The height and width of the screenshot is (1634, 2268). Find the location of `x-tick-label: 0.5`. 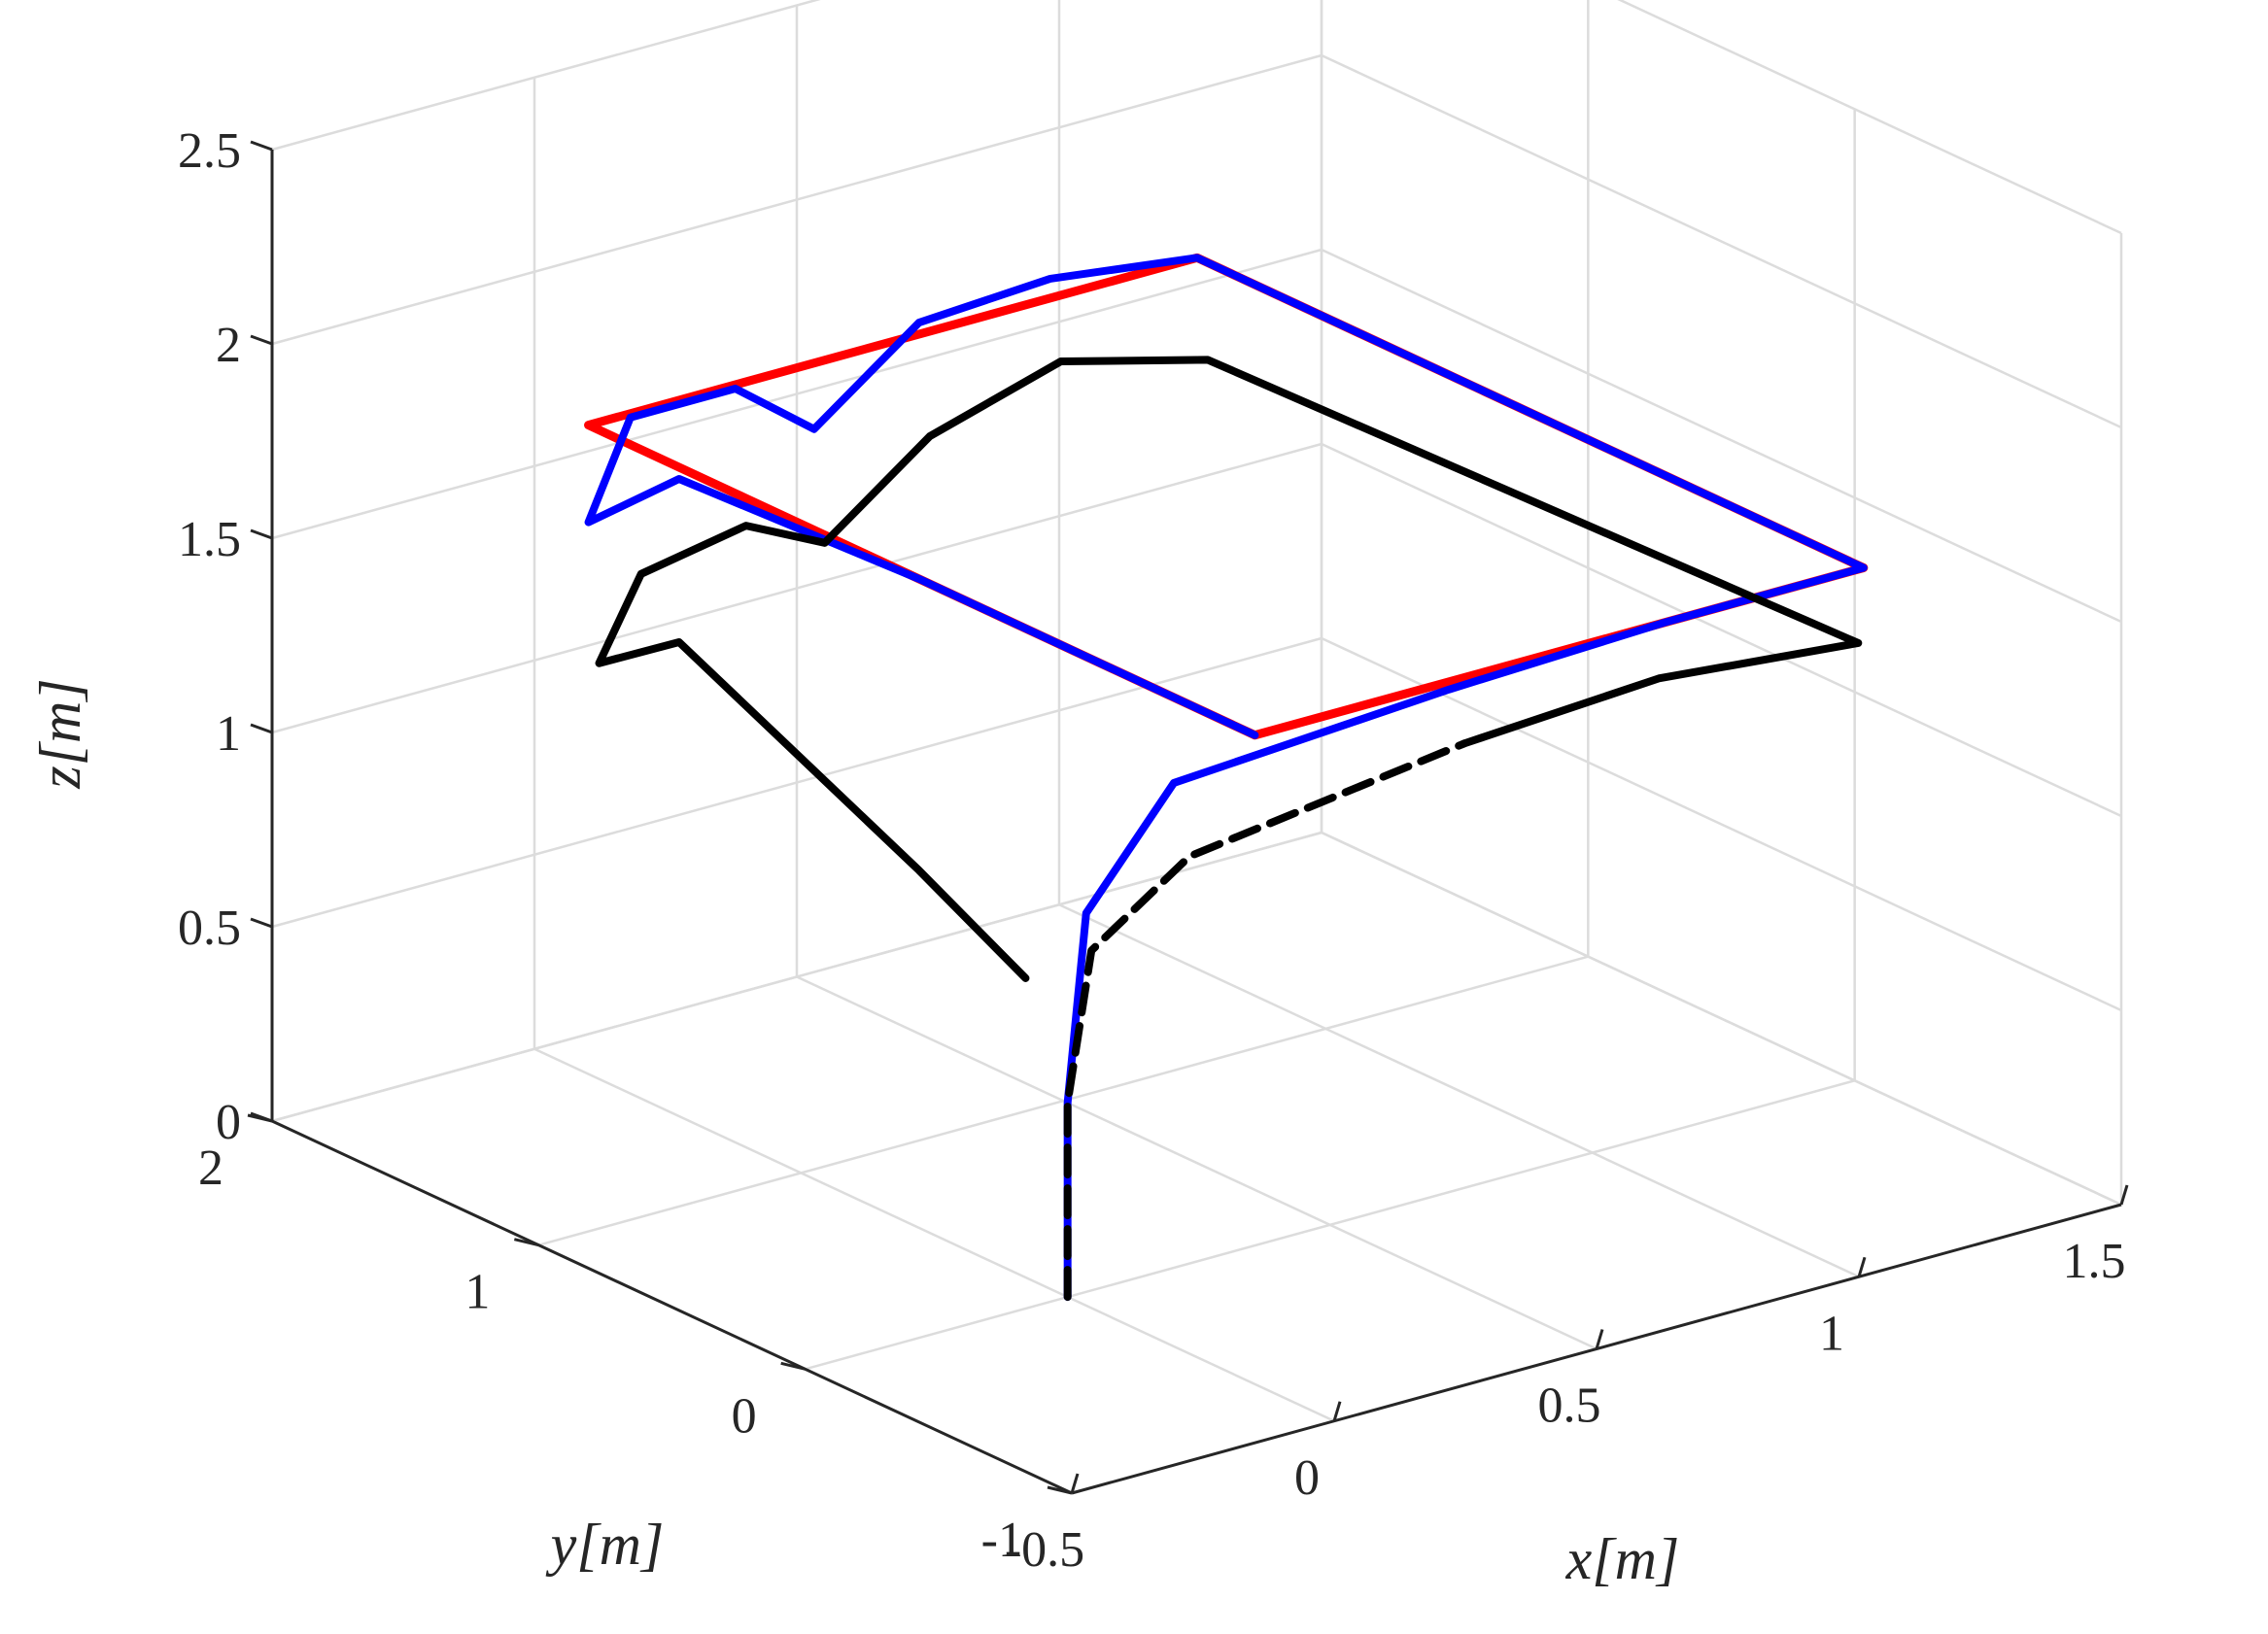

x-tick-label: 0.5 is located at coordinates (1569, 1406).